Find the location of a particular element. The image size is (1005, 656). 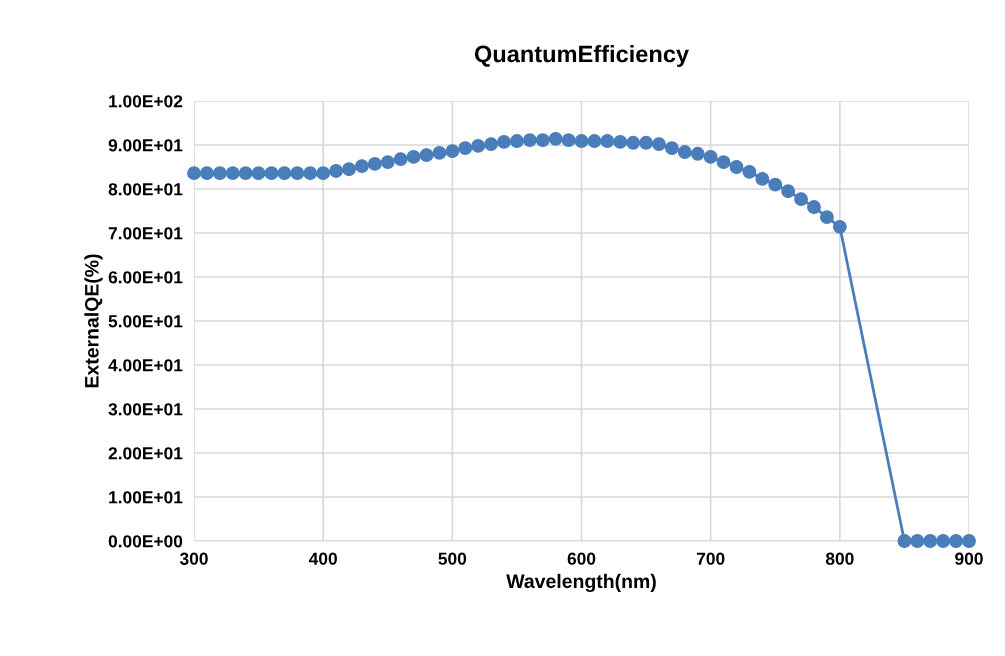

y-tick-label: 3.00E+01 is located at coordinates (145, 409).